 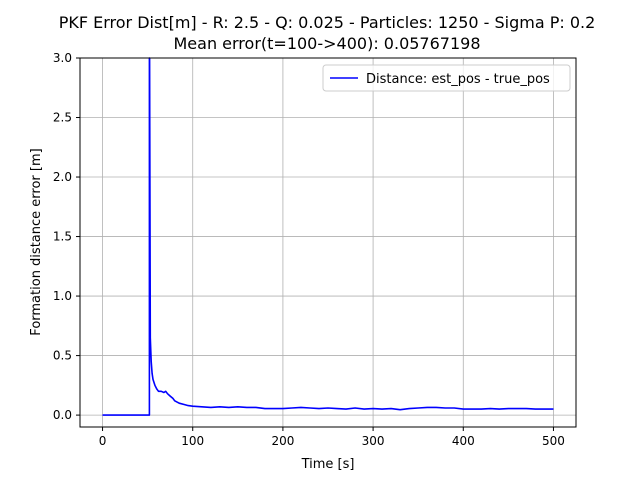 I want to click on x-tick-label: 100, so click(x=192, y=441).